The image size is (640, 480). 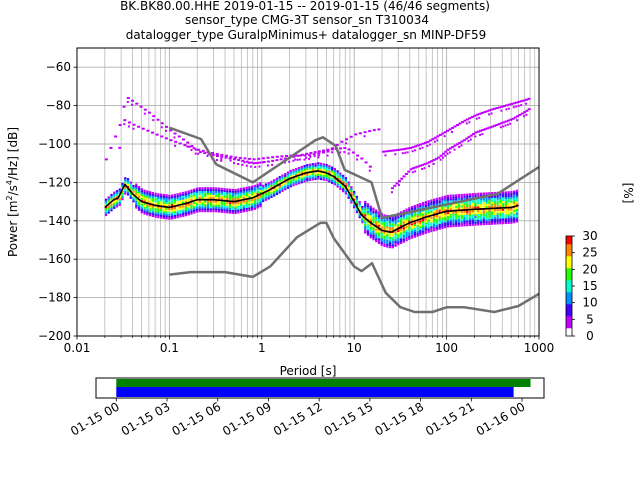 What do you see at coordinates (569, 245) in the screenshot?
I see `colorbar-segment` at bounding box center [569, 245].